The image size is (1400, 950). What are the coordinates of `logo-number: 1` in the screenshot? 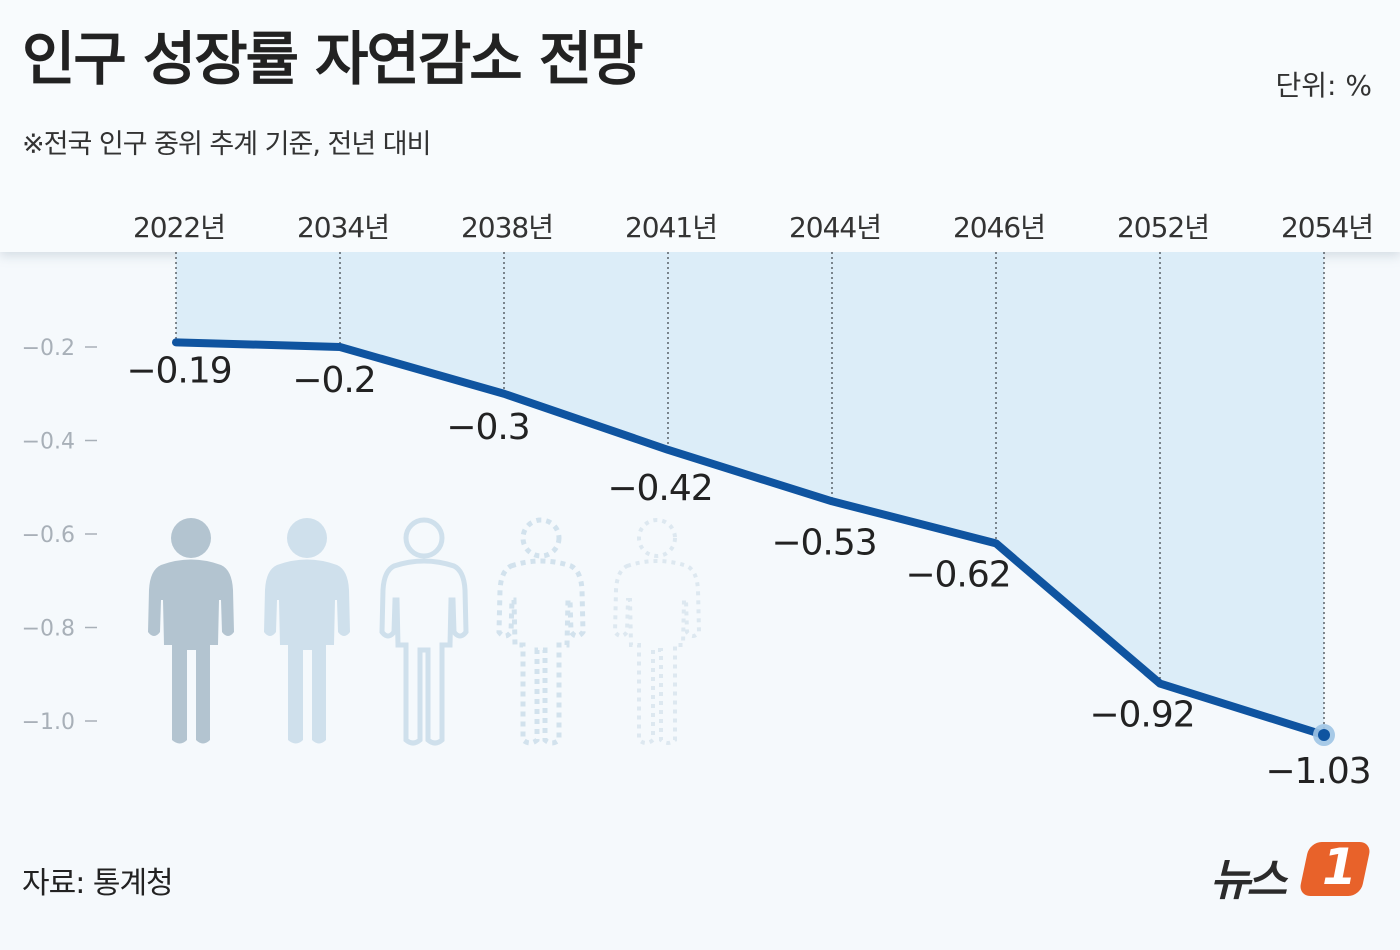 It's located at (1339, 867).